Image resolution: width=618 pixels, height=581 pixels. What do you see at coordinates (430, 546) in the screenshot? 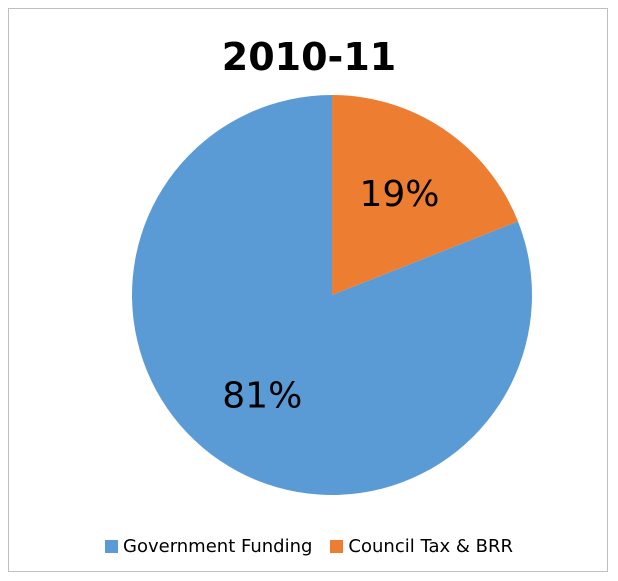
I see `legend-label-council-tax: Council Tax & BRR` at bounding box center [430, 546].